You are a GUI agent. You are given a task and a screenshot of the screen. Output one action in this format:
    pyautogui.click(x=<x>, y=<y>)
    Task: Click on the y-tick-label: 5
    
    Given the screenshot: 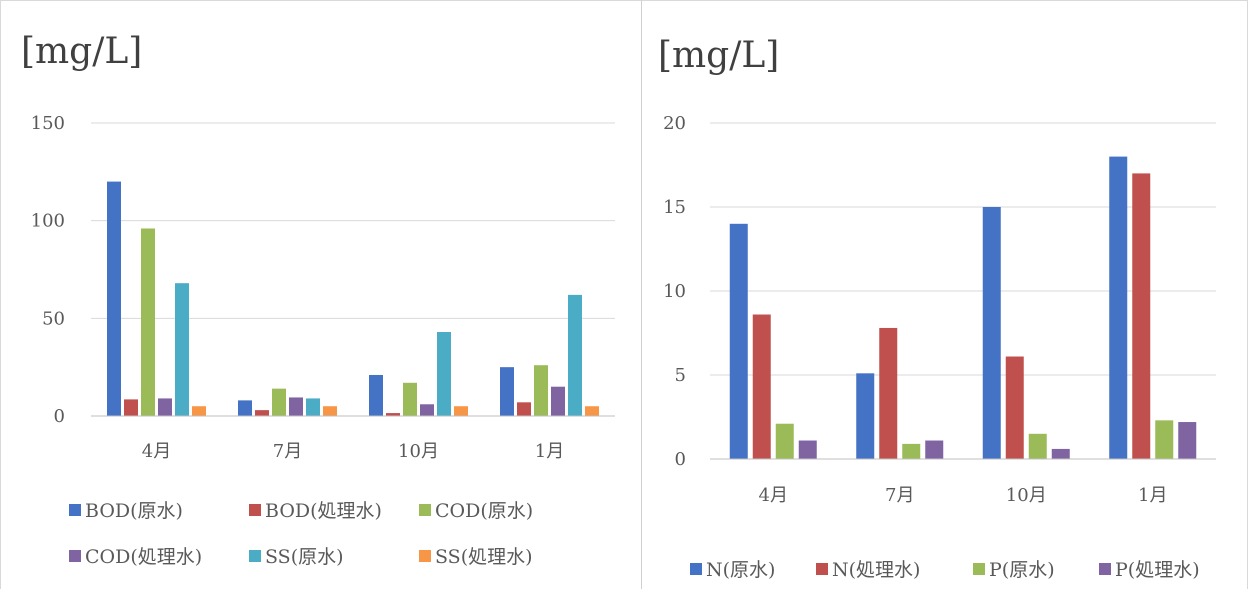 What is the action you would take?
    pyautogui.click(x=680, y=375)
    